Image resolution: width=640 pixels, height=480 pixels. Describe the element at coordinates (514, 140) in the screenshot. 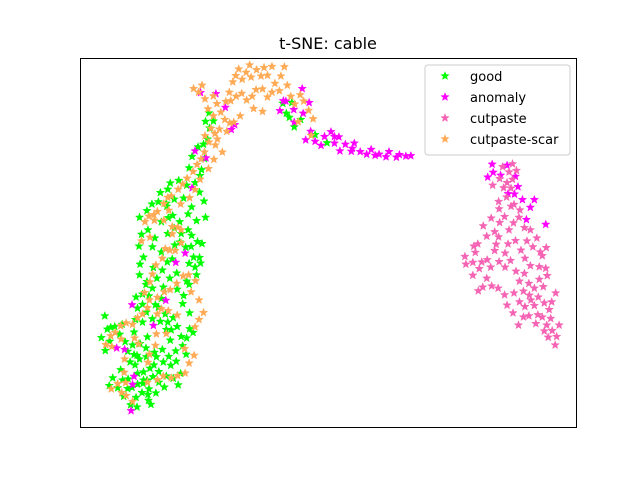

I see `legend-label-cutpaste-scar: cutpaste-scar` at that location.